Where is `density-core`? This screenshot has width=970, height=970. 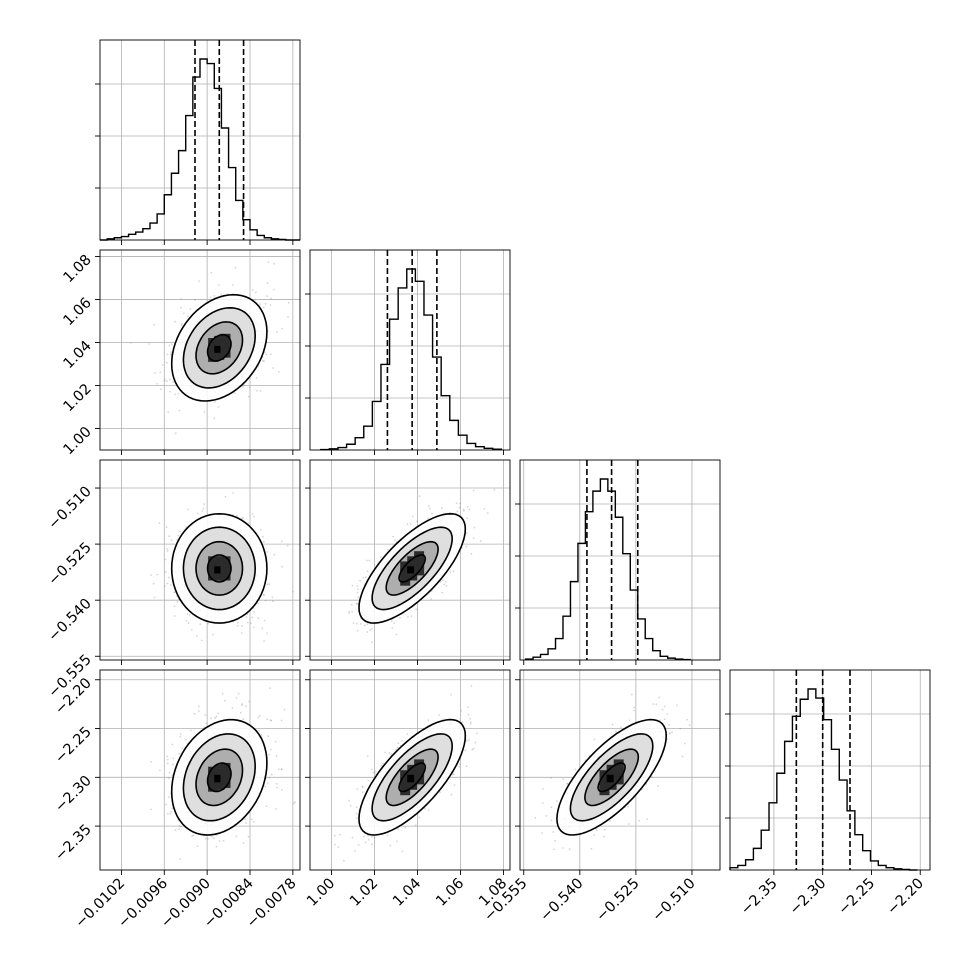 density-core is located at coordinates (219, 777).